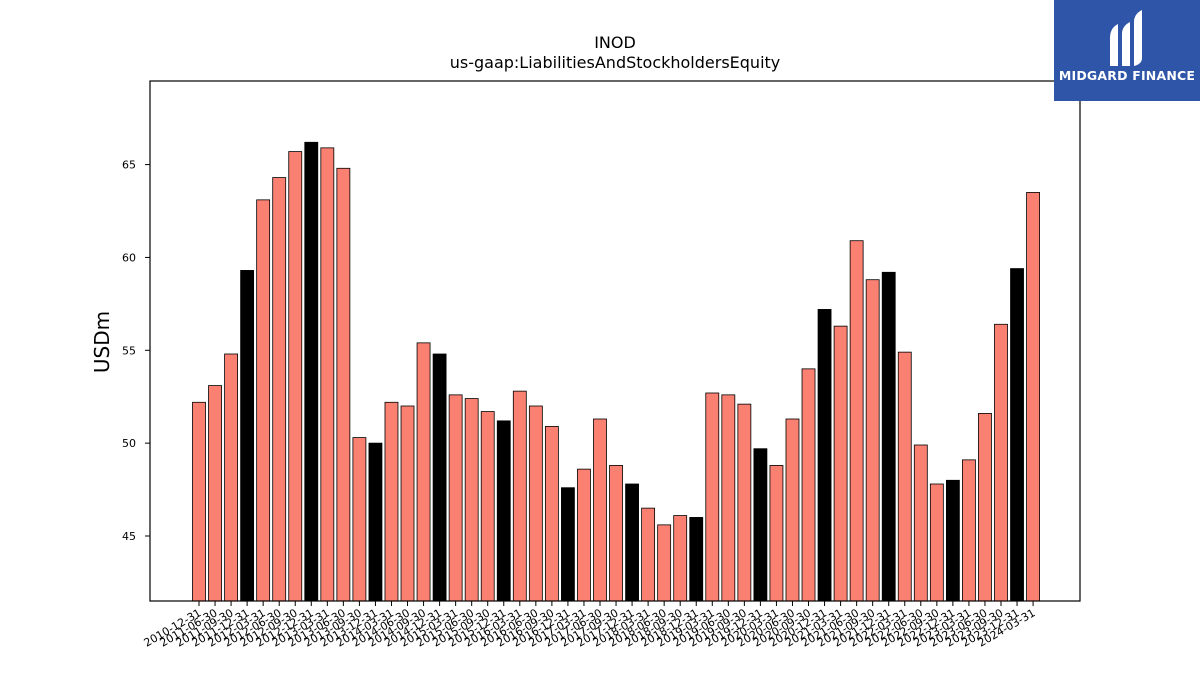  What do you see at coordinates (615, 42) in the screenshot?
I see `chart-title: INOD` at bounding box center [615, 42].